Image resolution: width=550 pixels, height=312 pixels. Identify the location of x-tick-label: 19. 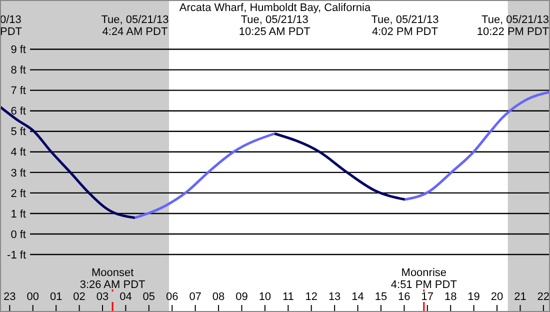
(474, 297).